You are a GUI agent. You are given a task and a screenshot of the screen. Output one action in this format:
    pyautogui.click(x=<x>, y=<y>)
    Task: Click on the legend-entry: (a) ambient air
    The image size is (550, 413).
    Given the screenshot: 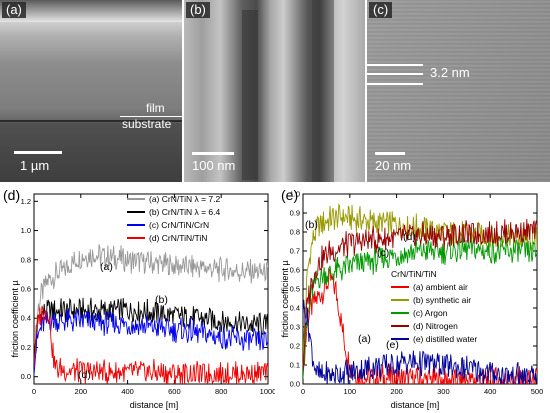 What is the action you would take?
    pyautogui.click(x=440, y=287)
    